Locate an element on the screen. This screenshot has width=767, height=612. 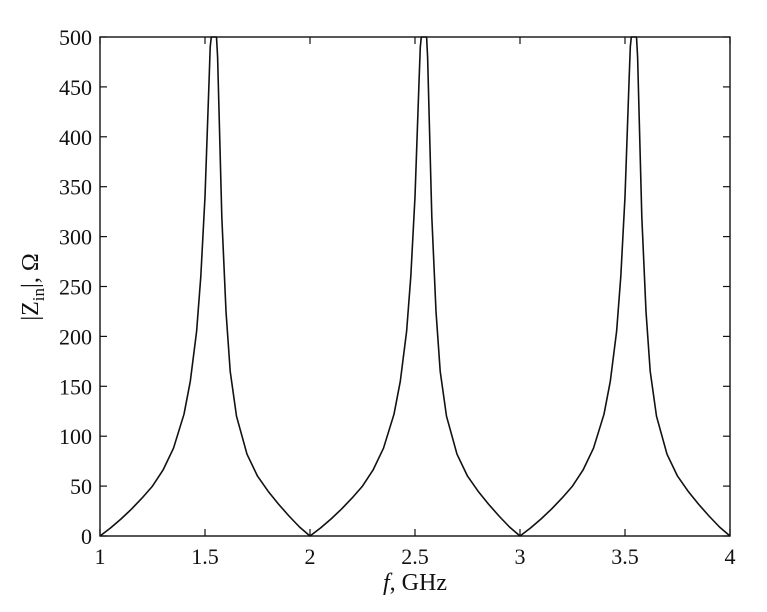
y-axis-label: |Zin|, Ω is located at coordinates (33, 286).